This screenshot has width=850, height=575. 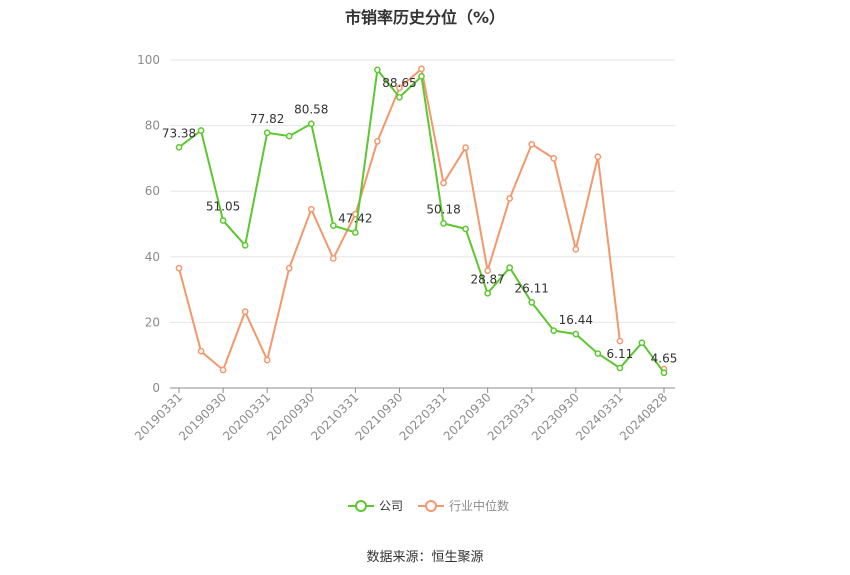 What do you see at coordinates (223, 207) in the screenshot?
I see `data-label: 51.05` at bounding box center [223, 207].